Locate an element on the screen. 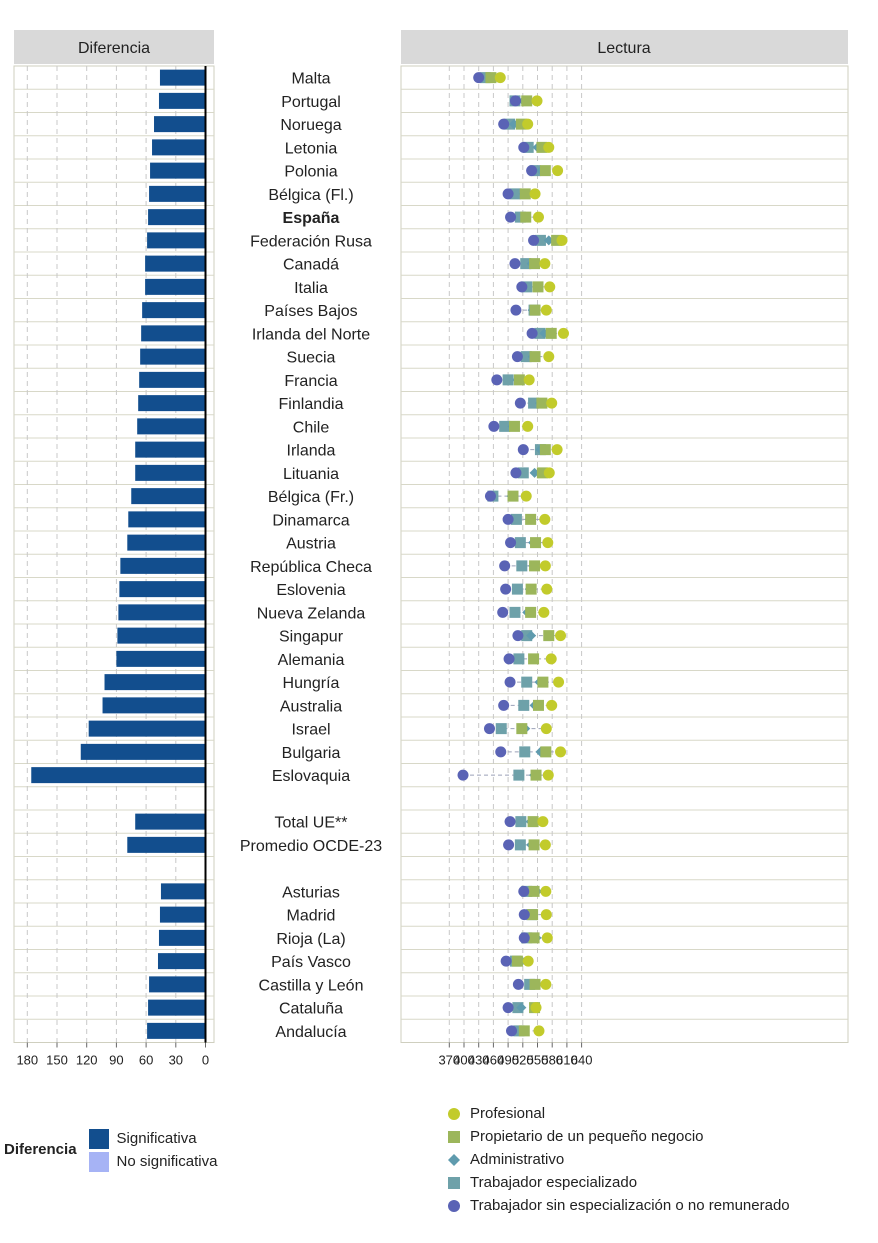 The width and height of the screenshot is (878, 1243). legend-label-administrativo: Administrativo is located at coordinates (517, 1159).